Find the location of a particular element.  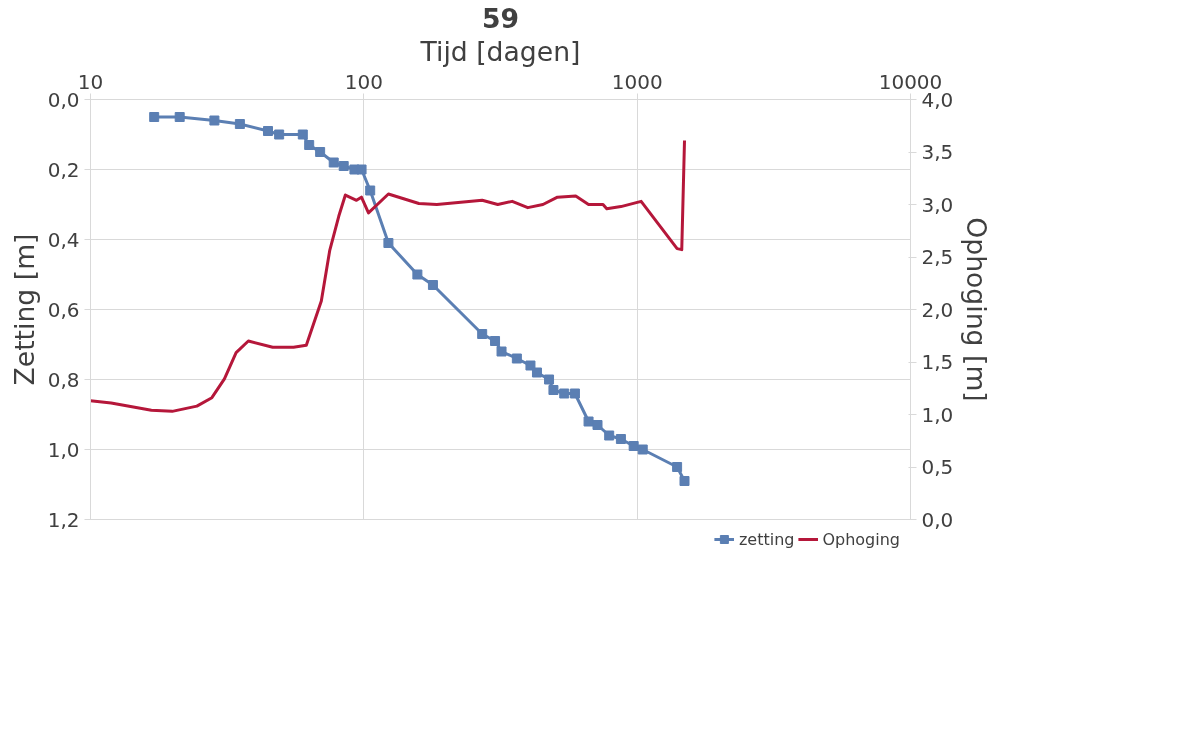

y-tick-label: 0,6 is located at coordinates (63, 309).